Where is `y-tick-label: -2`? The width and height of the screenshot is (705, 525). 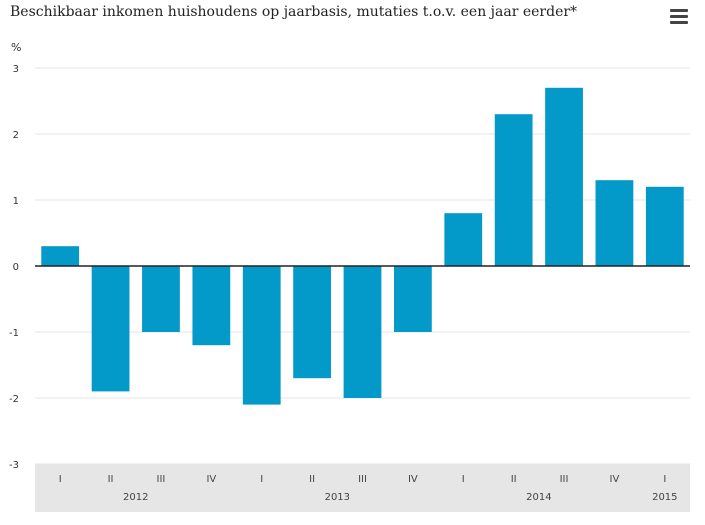 y-tick-label: -2 is located at coordinates (14, 399).